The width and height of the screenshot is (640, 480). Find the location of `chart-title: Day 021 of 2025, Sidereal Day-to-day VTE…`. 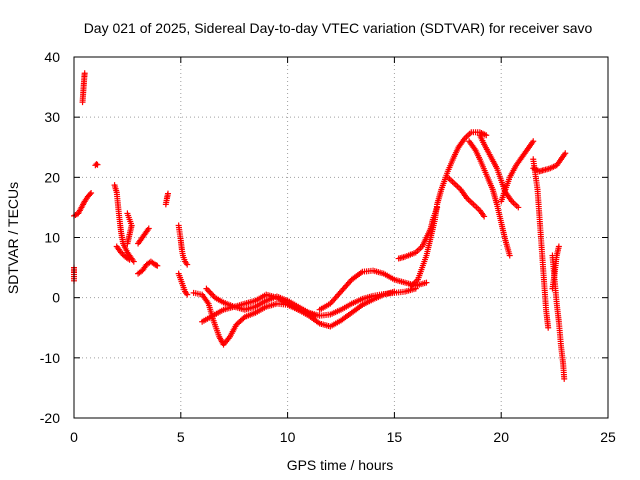

chart-title: Day 021 of 2025, Sidereal Day-to-day VTE… is located at coordinates (338, 28).